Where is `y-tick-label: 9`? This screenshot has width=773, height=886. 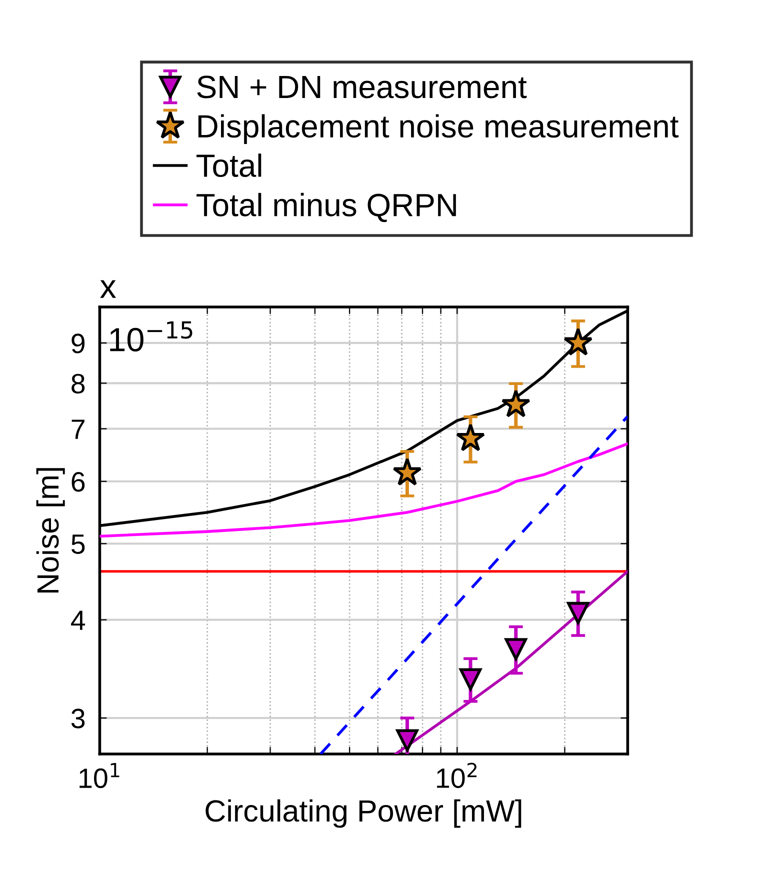 y-tick-label: 9 is located at coordinates (78, 344).